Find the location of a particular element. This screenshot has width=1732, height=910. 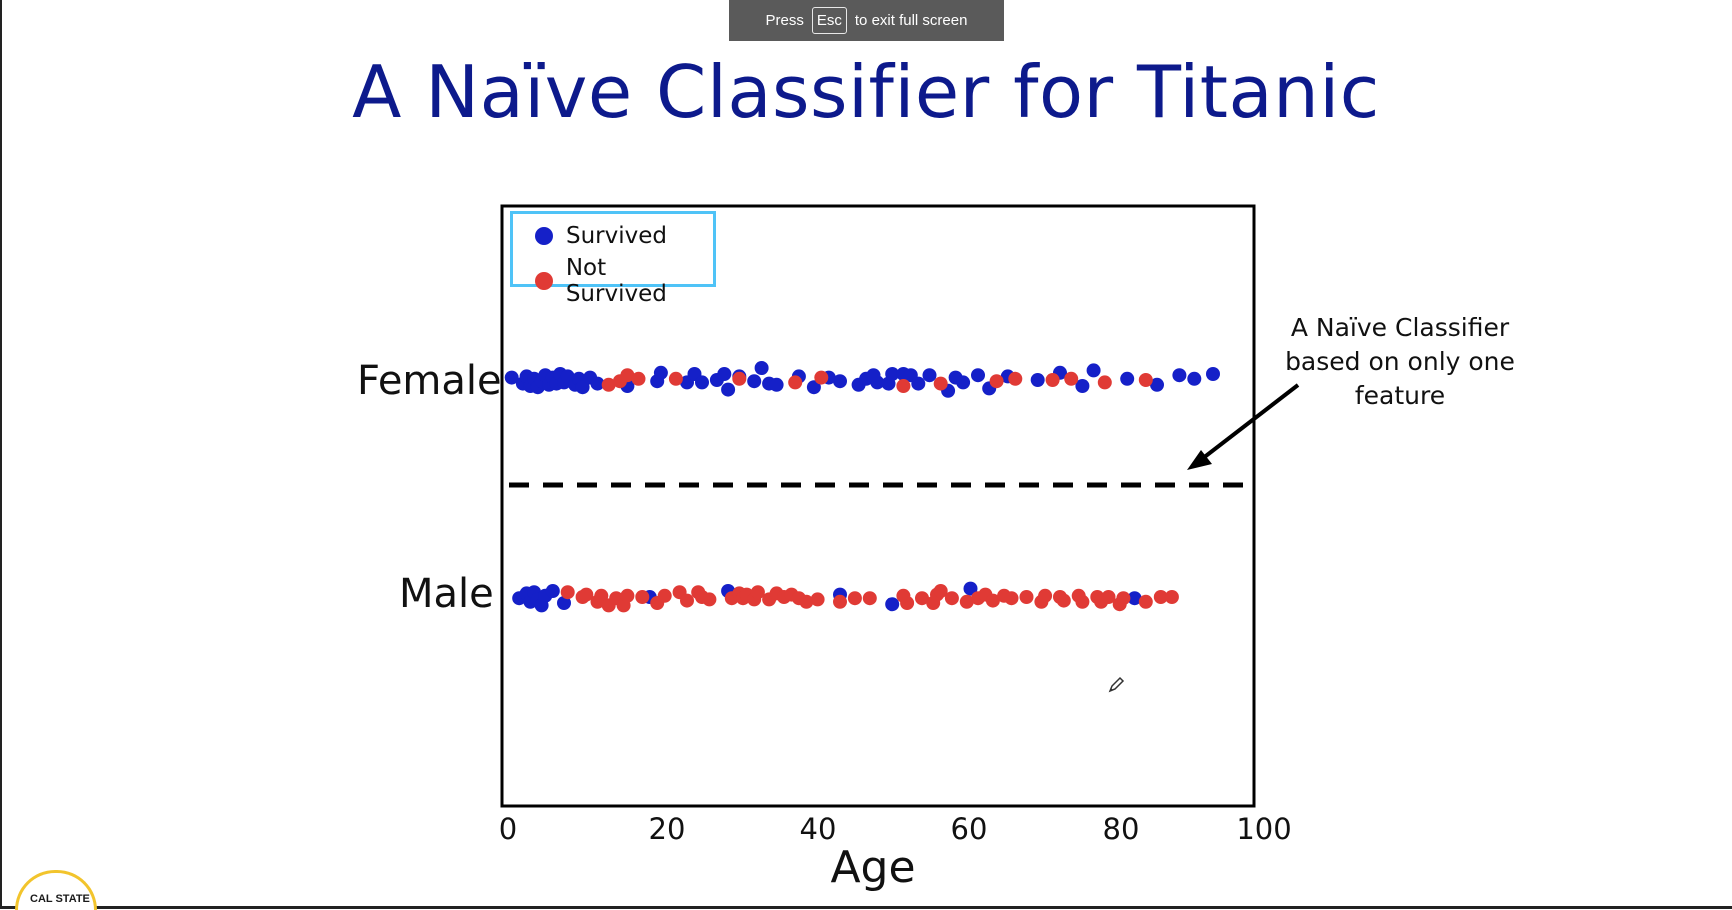

fullscreen-exit-banner: Press Esc to exit full screen is located at coordinates (866, 20).